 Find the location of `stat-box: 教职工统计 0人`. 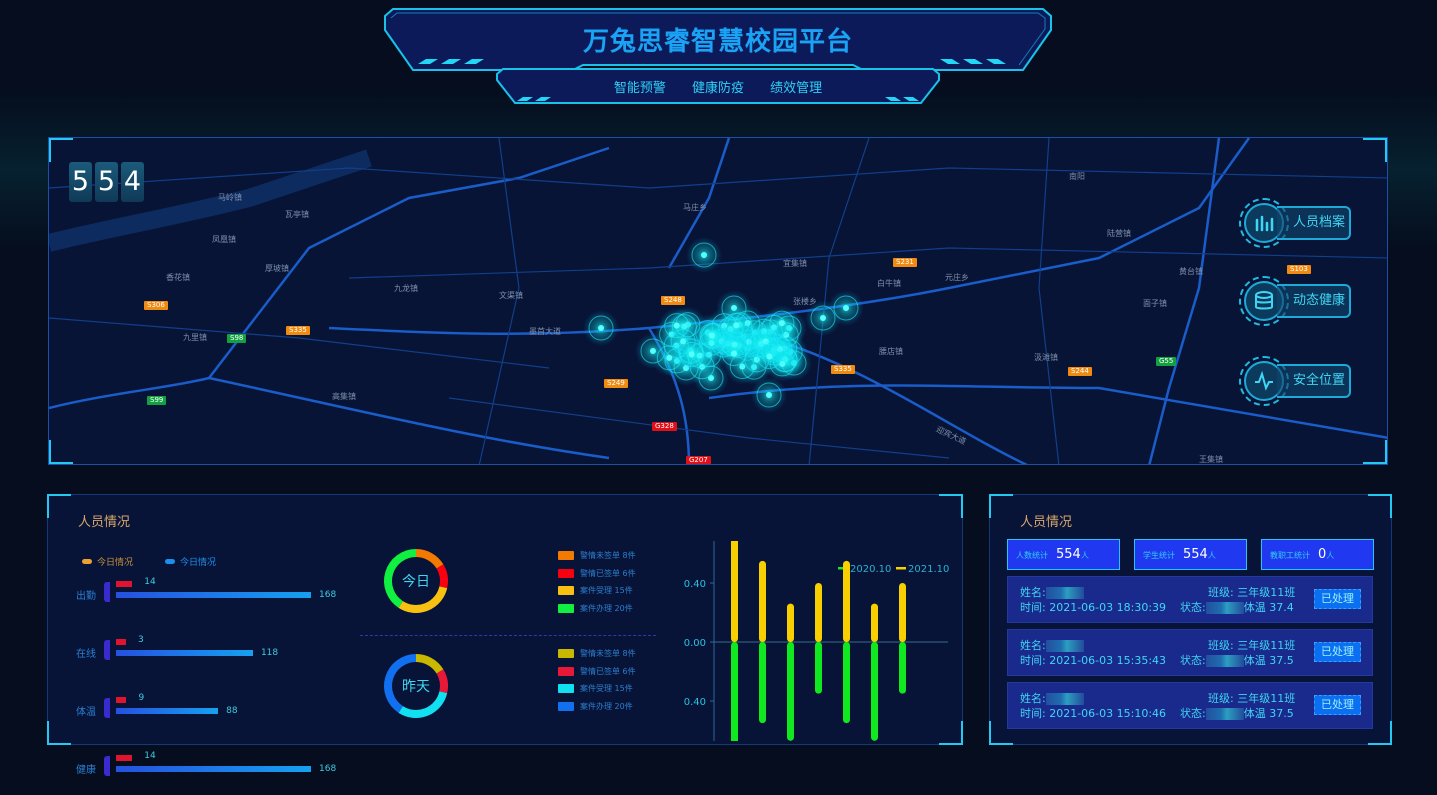

stat-box: 教职工统计 0人 is located at coordinates (1317, 554).